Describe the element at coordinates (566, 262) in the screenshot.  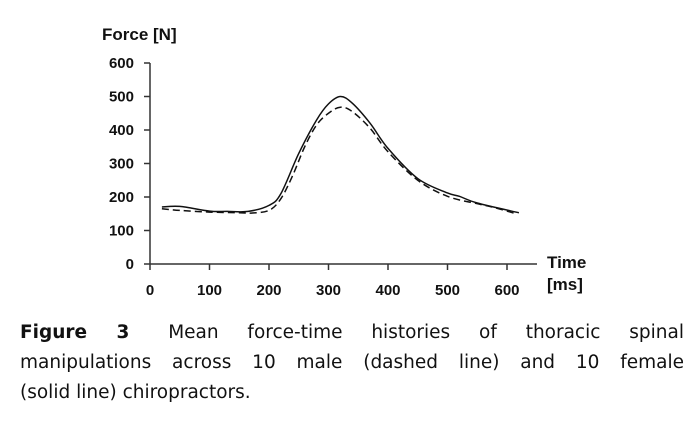
I see `x-axis-label-line1: Time` at that location.